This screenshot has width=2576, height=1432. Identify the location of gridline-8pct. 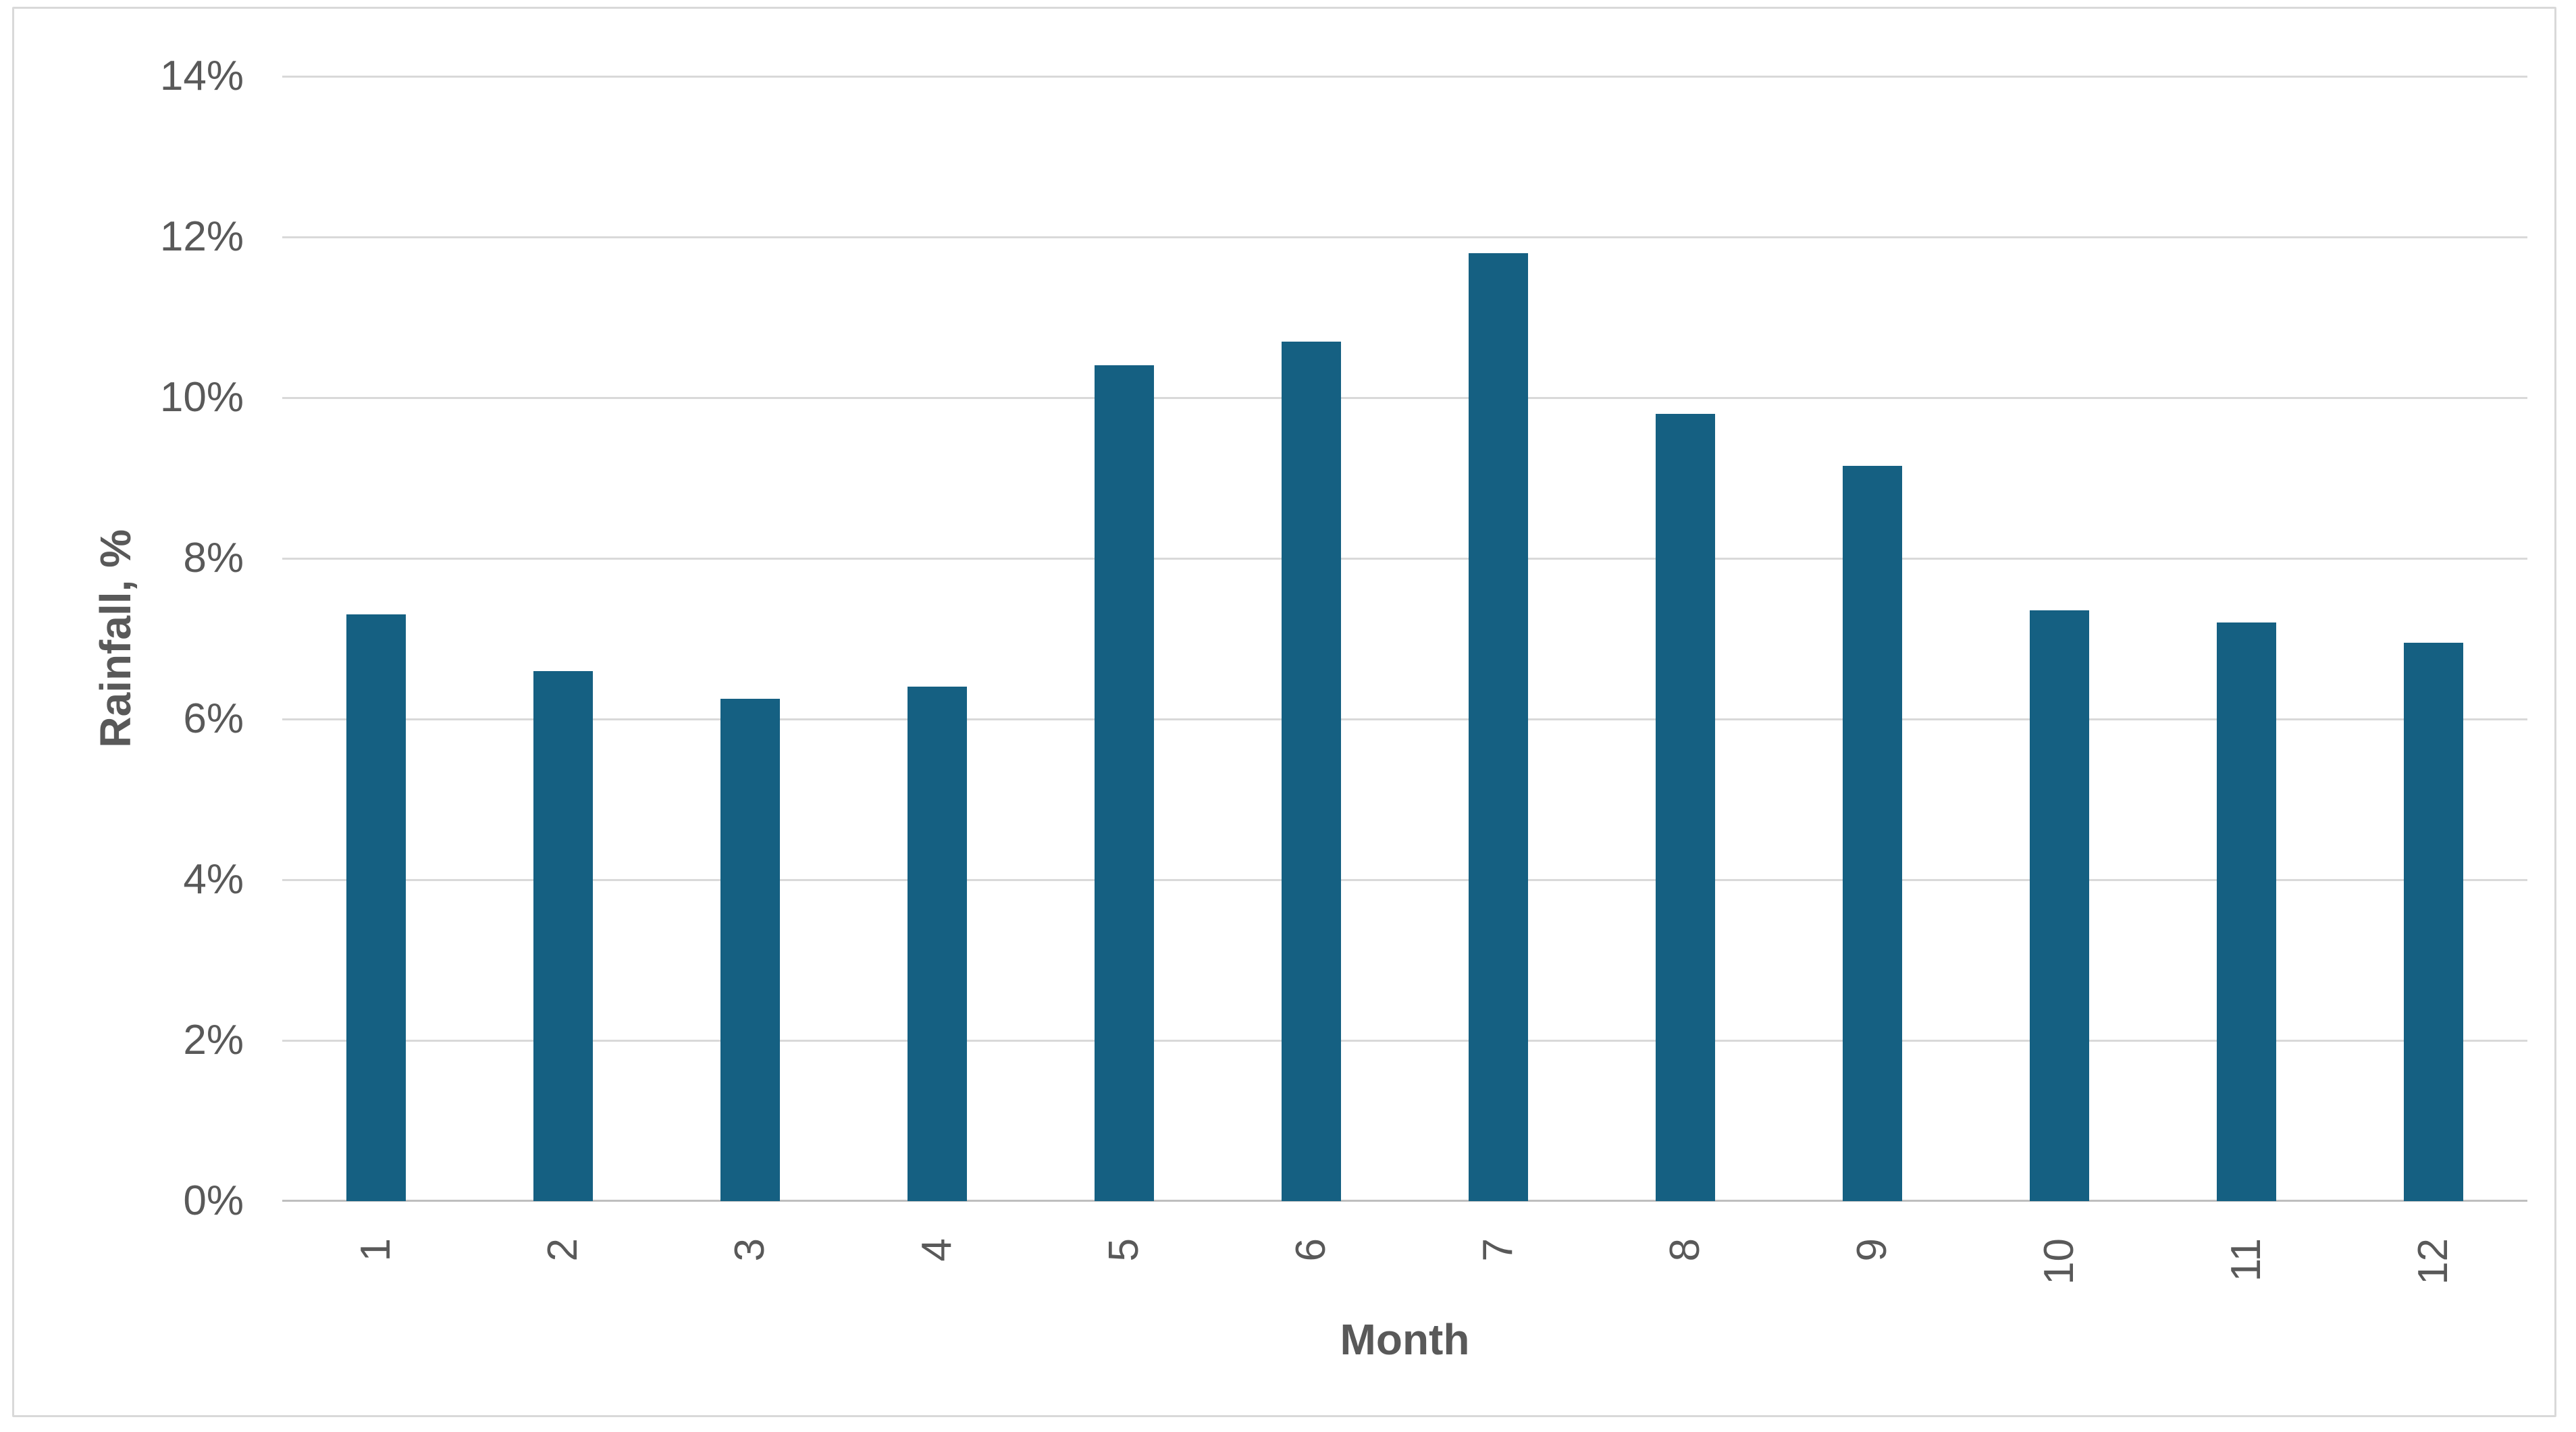
(1405, 559).